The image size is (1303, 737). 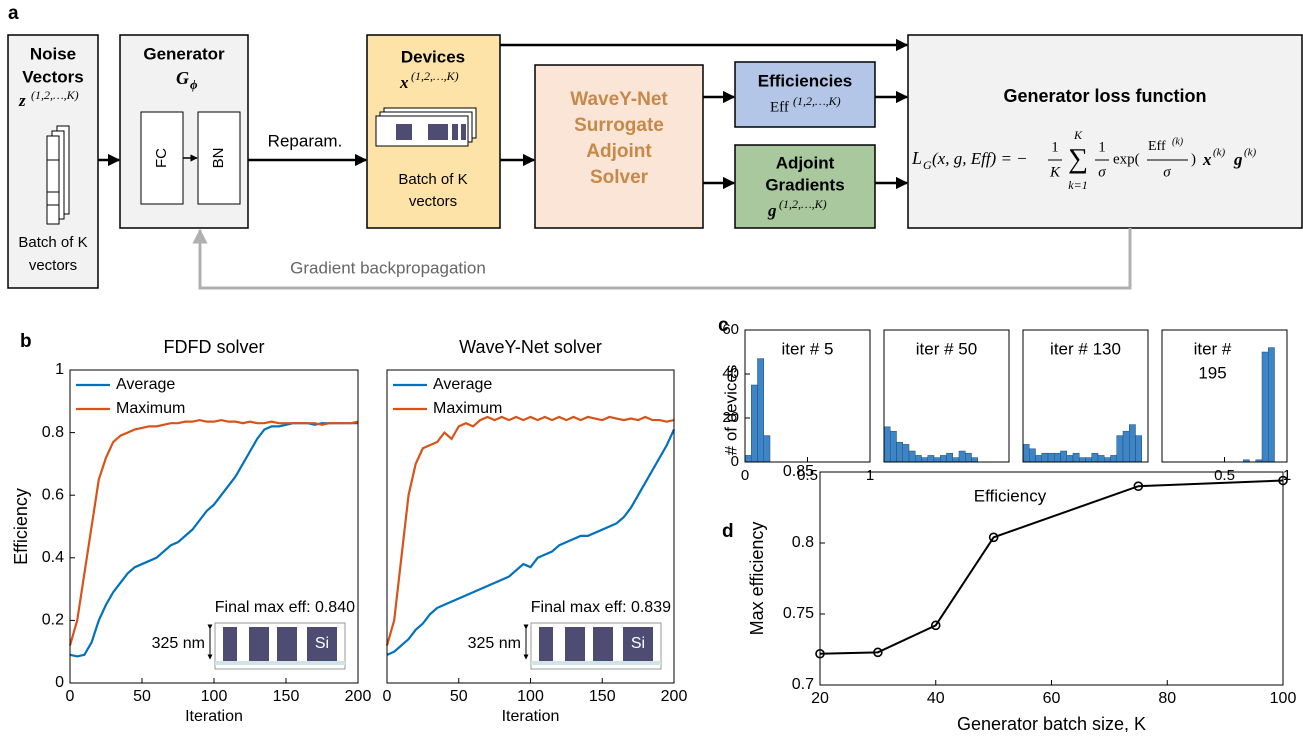 I want to click on node-title: Adjoint, so click(x=805, y=162).